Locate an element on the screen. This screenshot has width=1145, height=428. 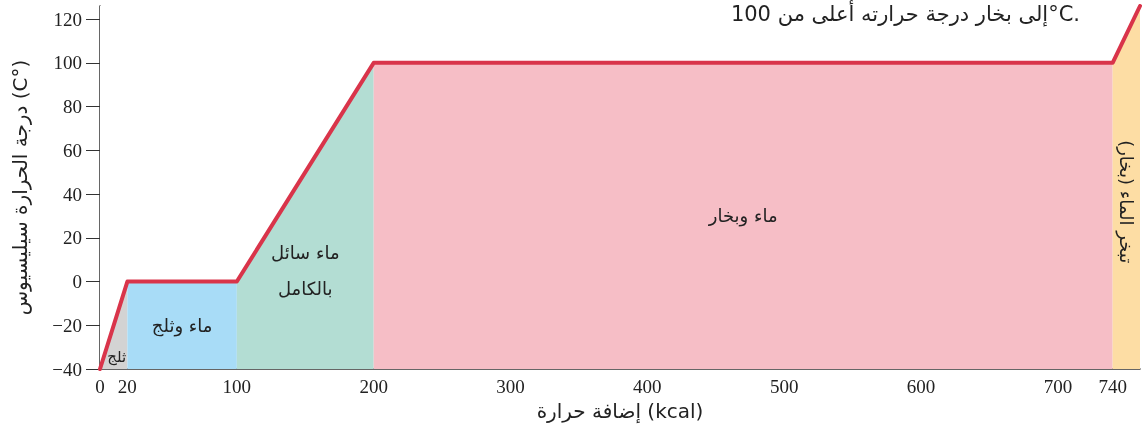
band-label: ماء وبخار is located at coordinates (742, 216).